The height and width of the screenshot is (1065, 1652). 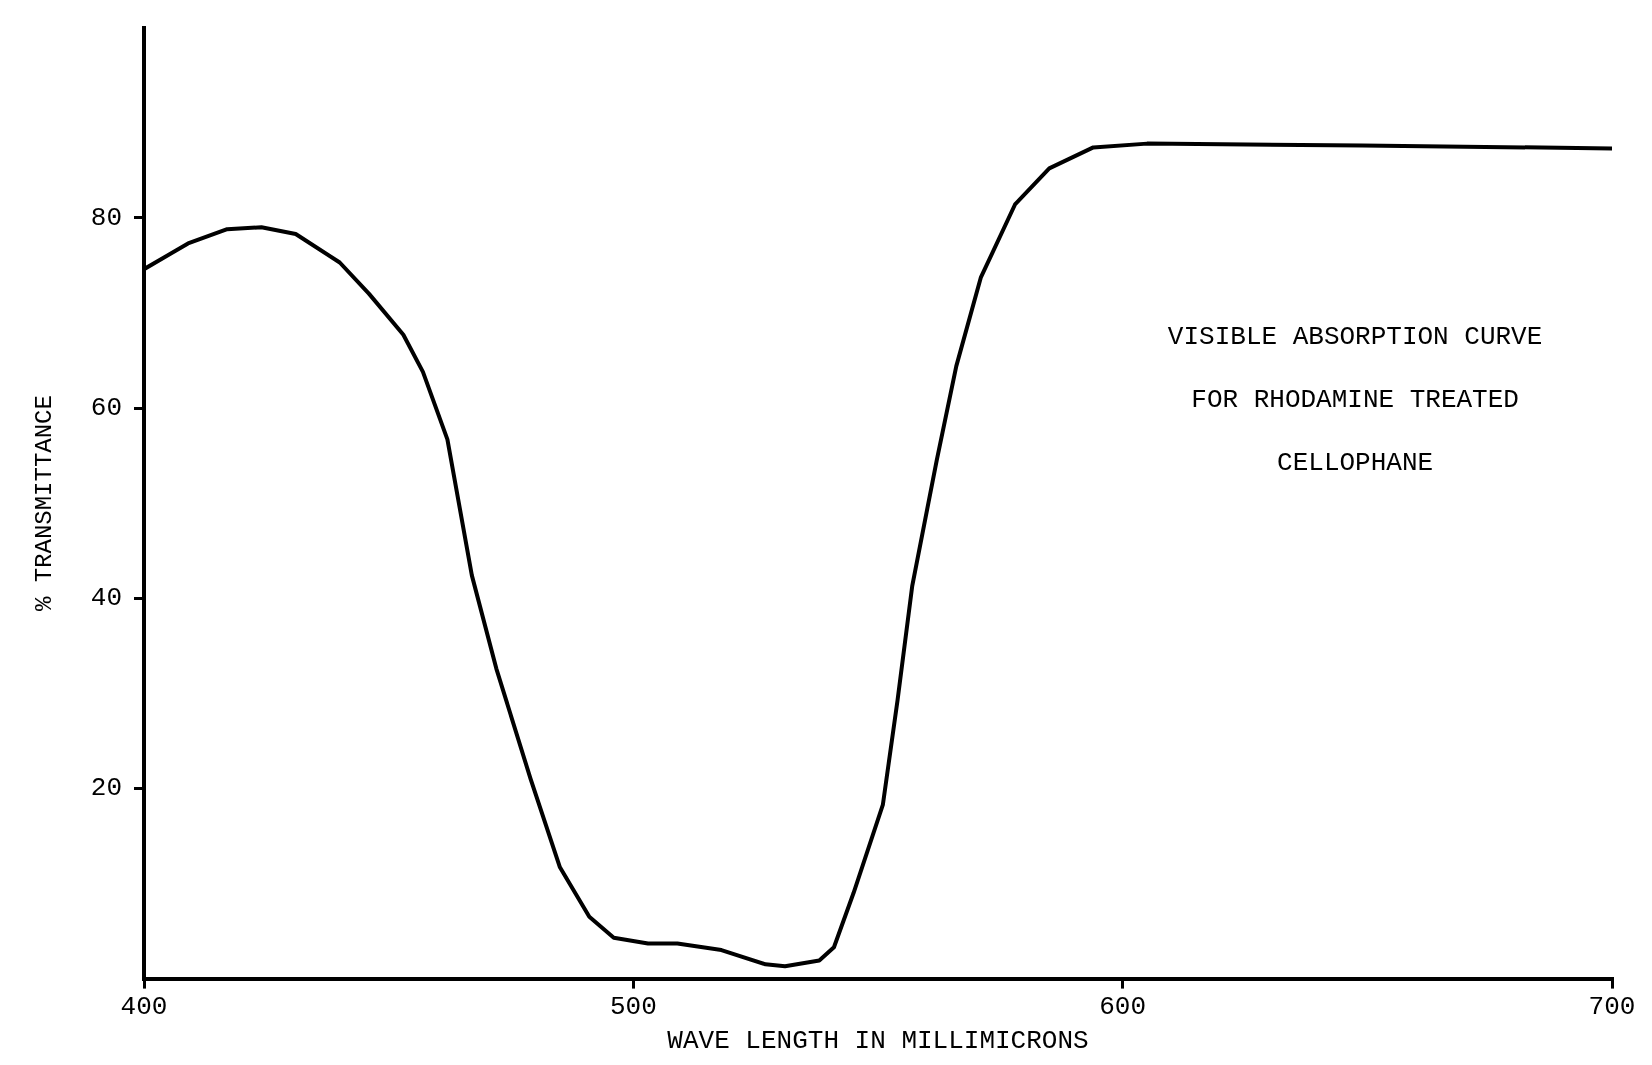 What do you see at coordinates (106, 217) in the screenshot?
I see `y-tick-label: 80` at bounding box center [106, 217].